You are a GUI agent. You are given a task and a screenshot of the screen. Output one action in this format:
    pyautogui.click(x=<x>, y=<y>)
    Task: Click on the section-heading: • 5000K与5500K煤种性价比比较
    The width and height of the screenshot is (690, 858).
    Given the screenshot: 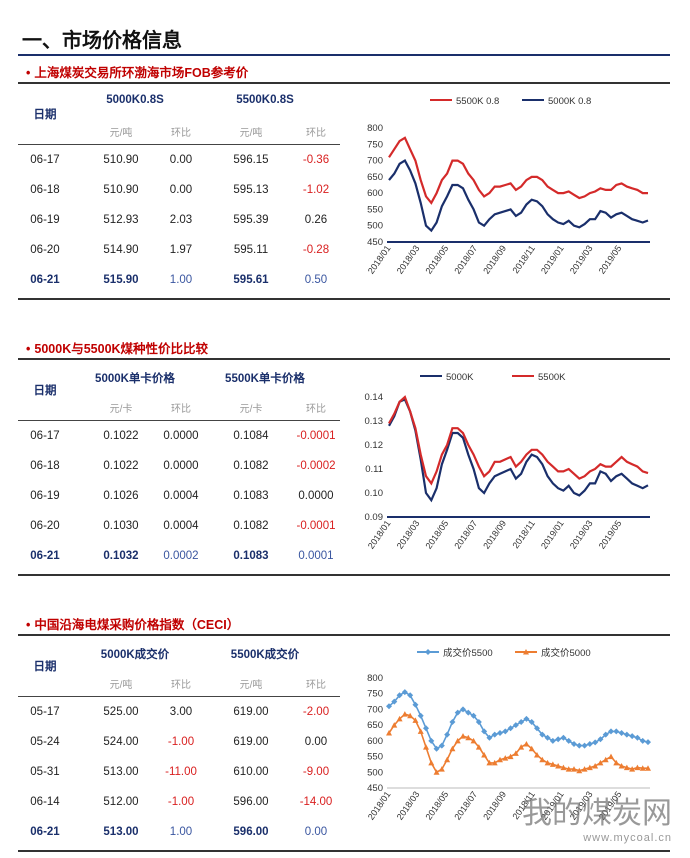 What is the action you would take?
    pyautogui.click(x=117, y=347)
    